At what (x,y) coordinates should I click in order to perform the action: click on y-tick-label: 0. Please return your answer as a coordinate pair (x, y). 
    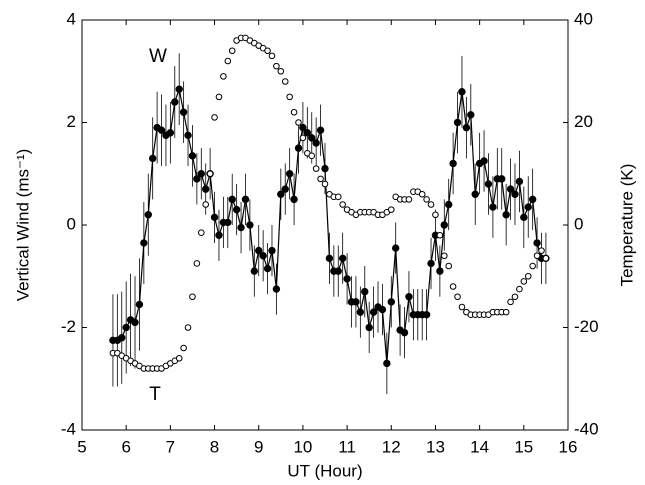
    Looking at the image, I should click on (71, 223).